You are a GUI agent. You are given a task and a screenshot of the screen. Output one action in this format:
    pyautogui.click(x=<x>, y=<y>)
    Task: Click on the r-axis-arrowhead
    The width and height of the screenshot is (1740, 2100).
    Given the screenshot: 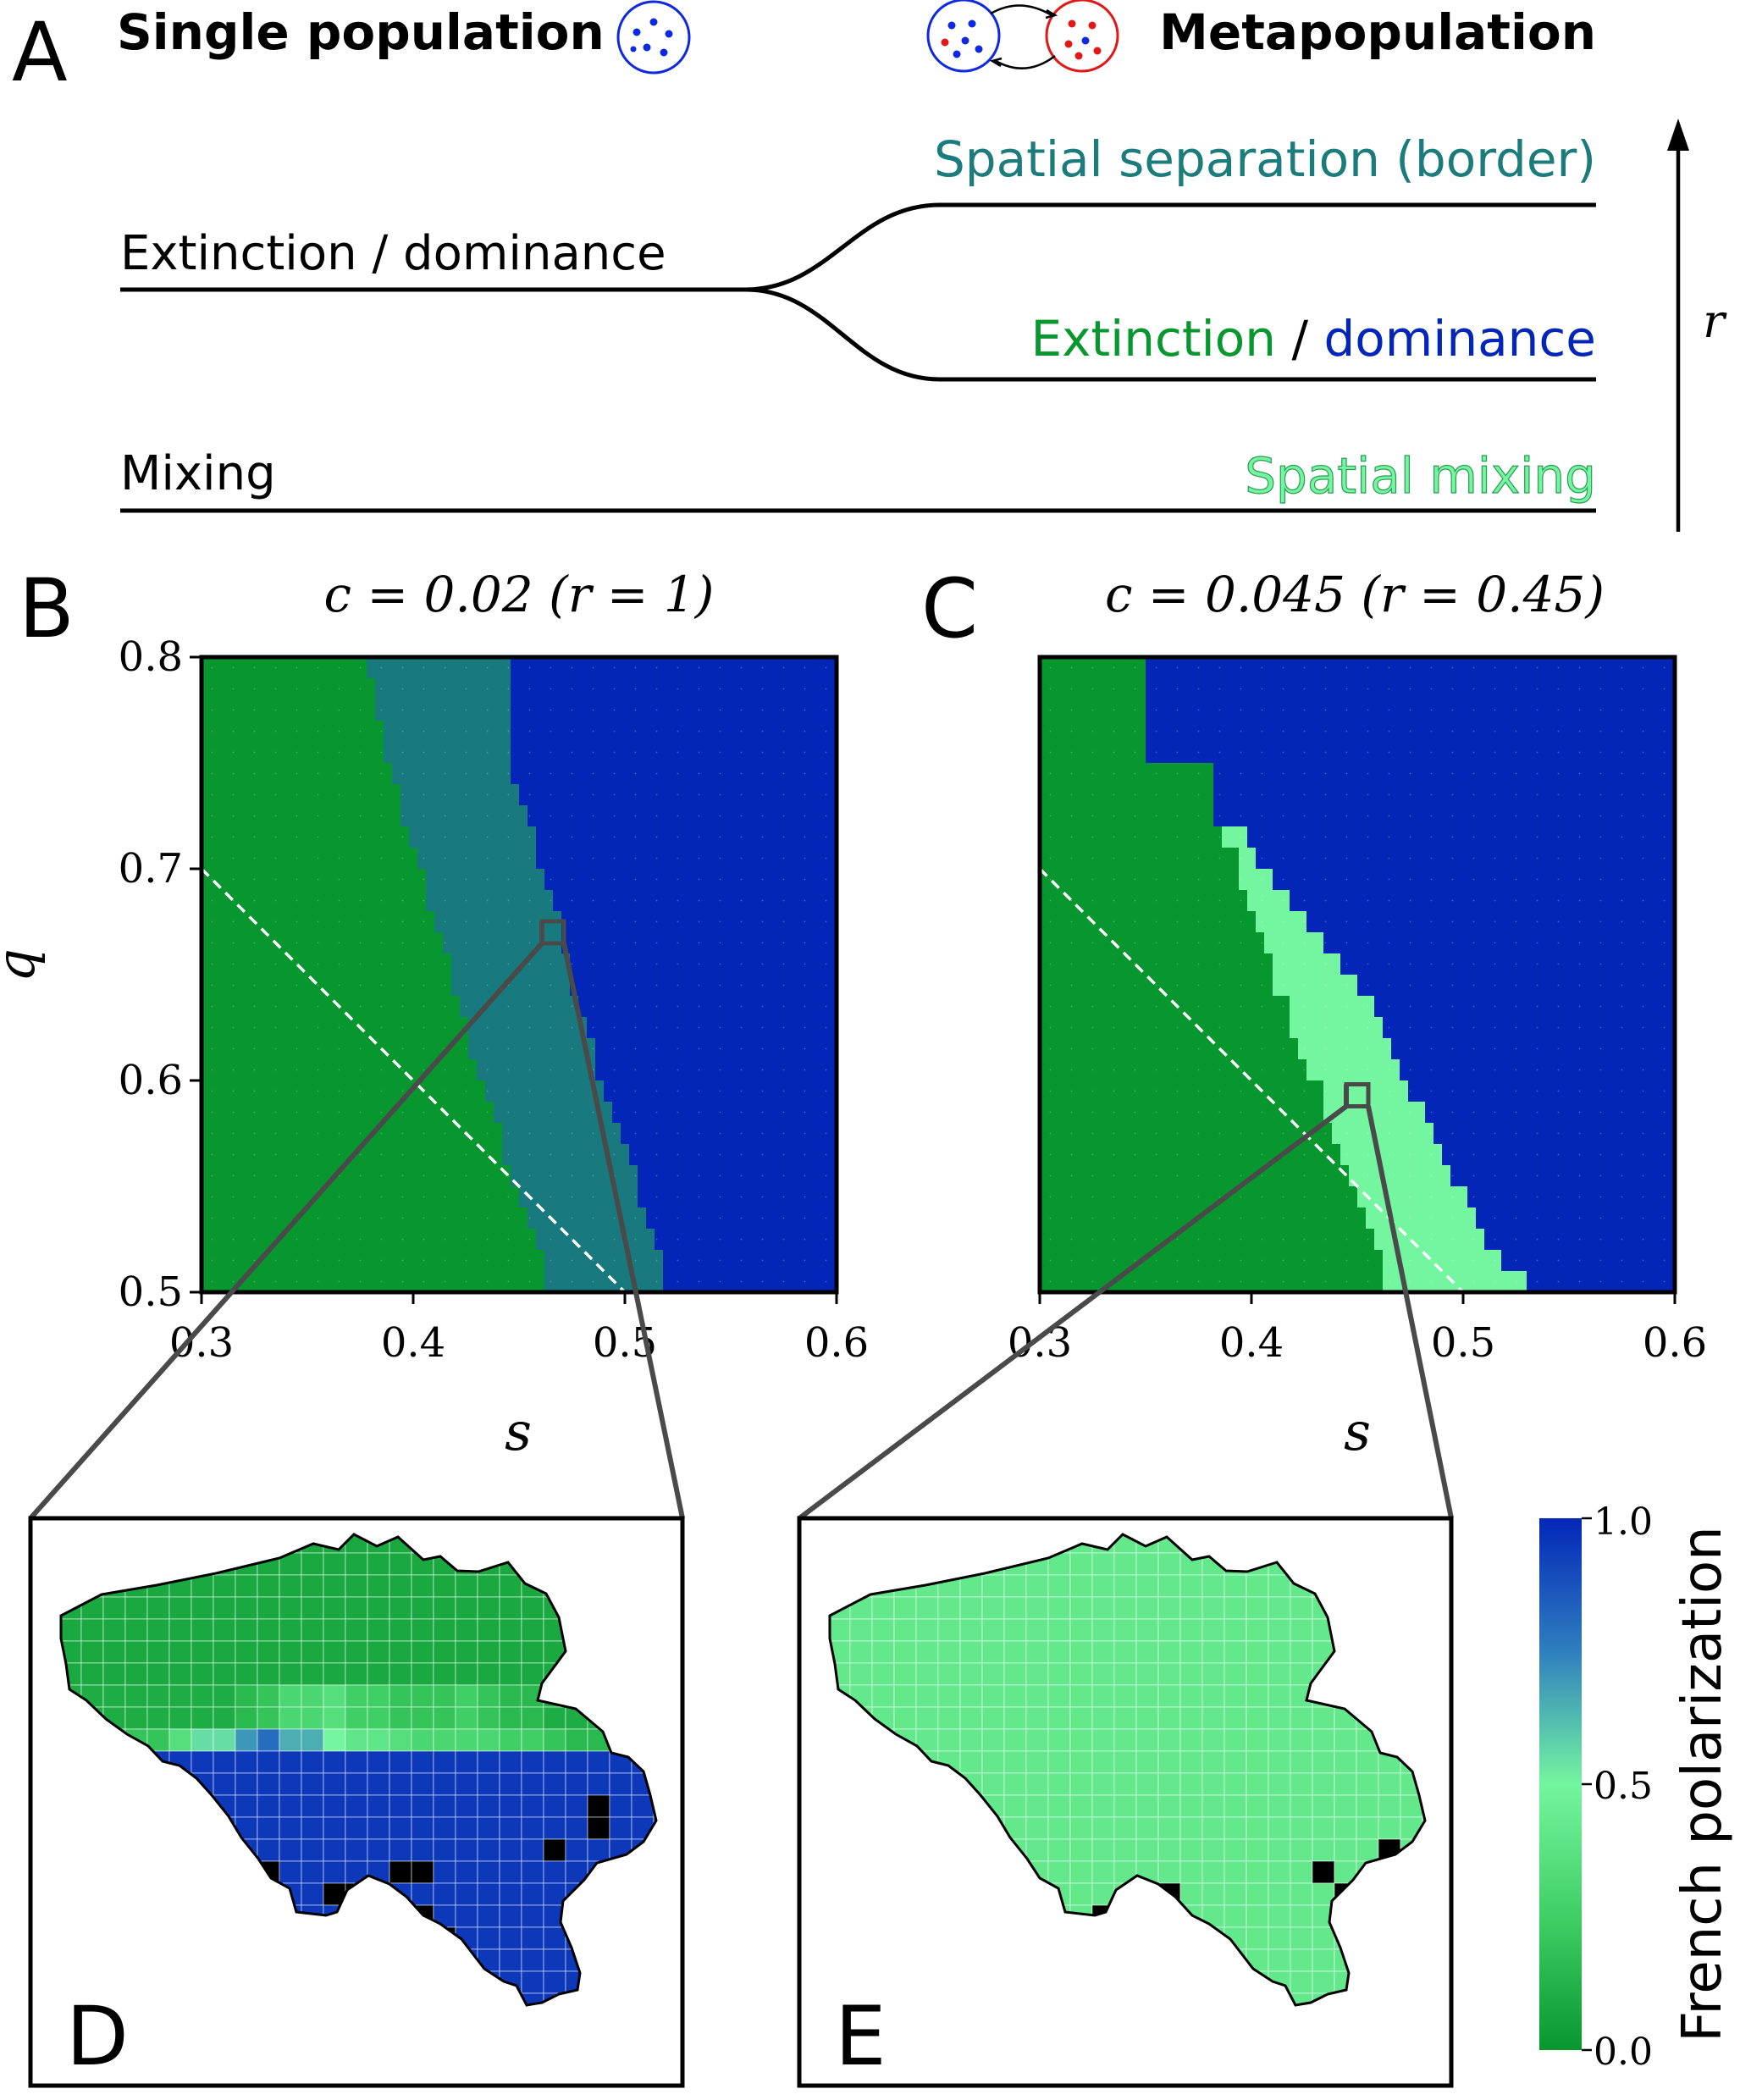 What is the action you would take?
    pyautogui.click(x=1678, y=135)
    